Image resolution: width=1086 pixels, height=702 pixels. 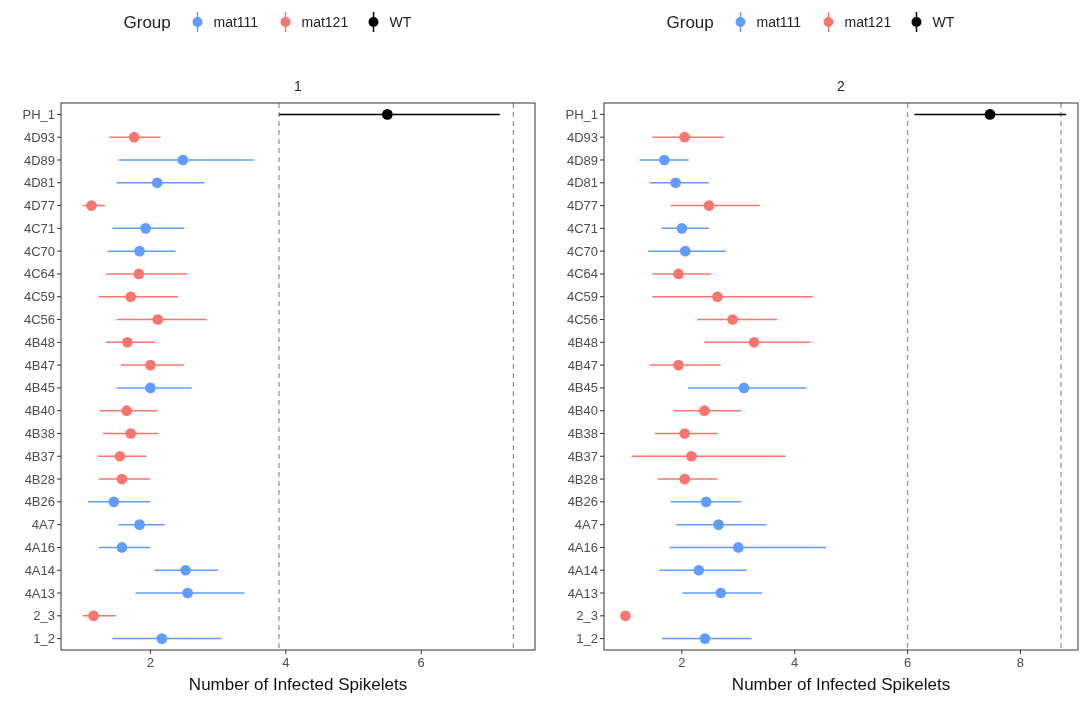 I want to click on y-tick-label: 4D93, so click(x=39, y=137).